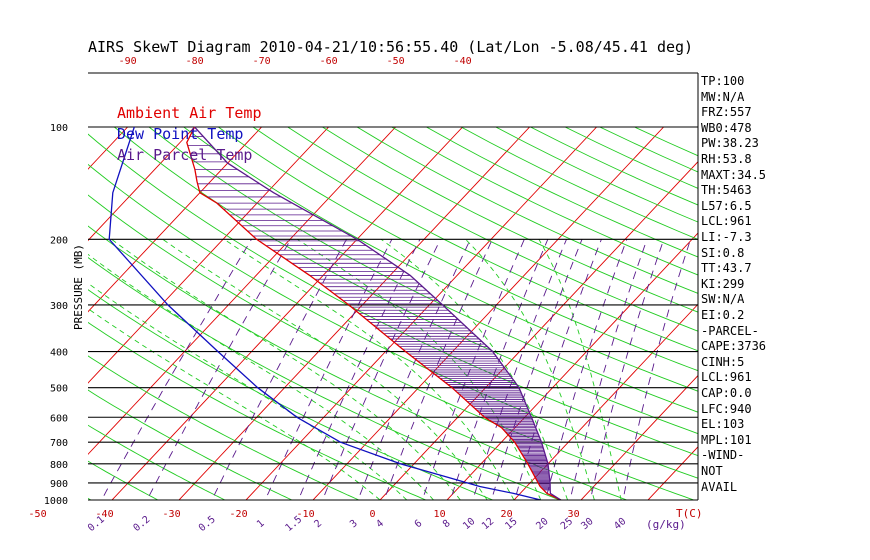  What do you see at coordinates (354, 524) in the screenshot?
I see `mixing-ratio-tick-label: 3` at bounding box center [354, 524].